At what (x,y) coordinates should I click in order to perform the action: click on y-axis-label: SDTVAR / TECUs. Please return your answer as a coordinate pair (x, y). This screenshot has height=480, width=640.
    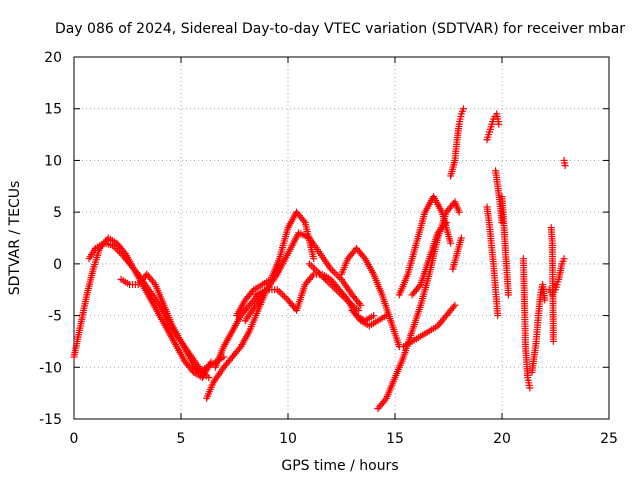
    Looking at the image, I should click on (15, 238).